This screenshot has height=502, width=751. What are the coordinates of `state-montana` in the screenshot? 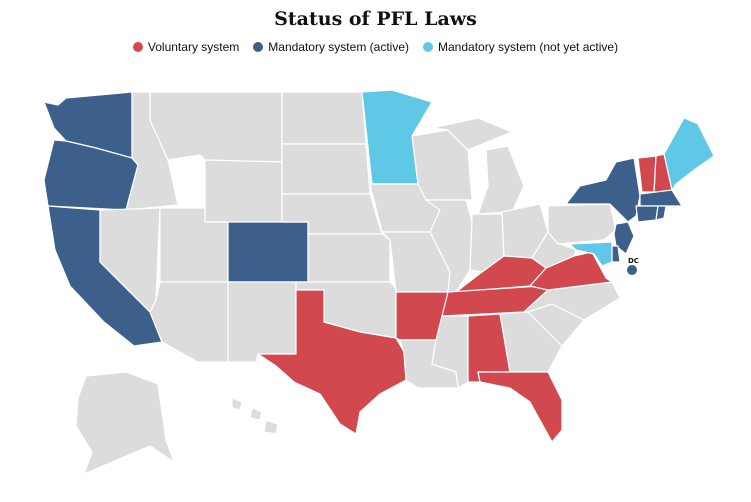 It's located at (216, 127).